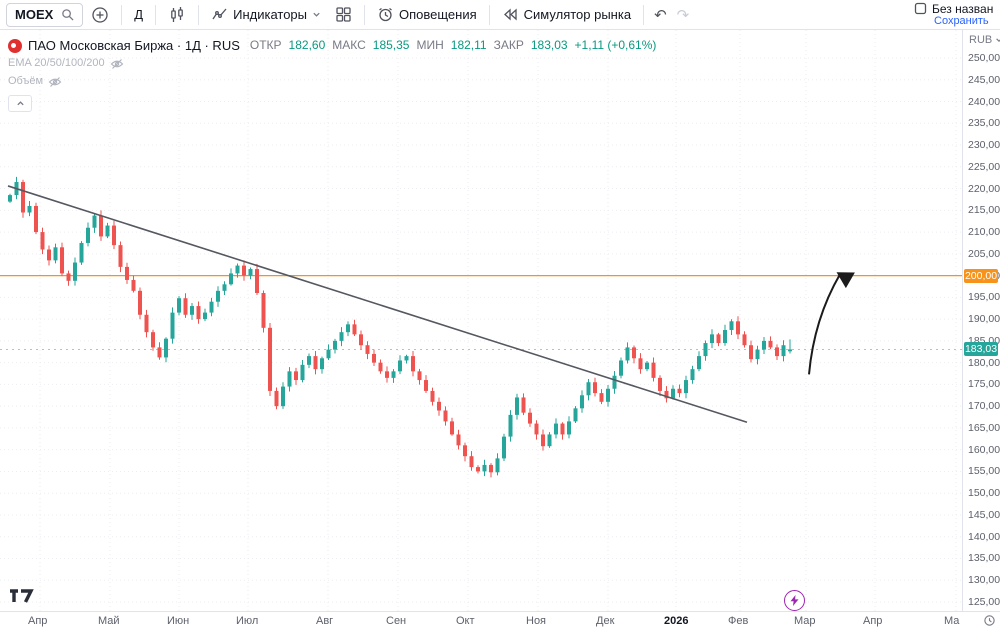 The height and width of the screenshot is (630, 1000). Describe the element at coordinates (984, 232) in the screenshot. I see `price-tick: 210,00` at that location.